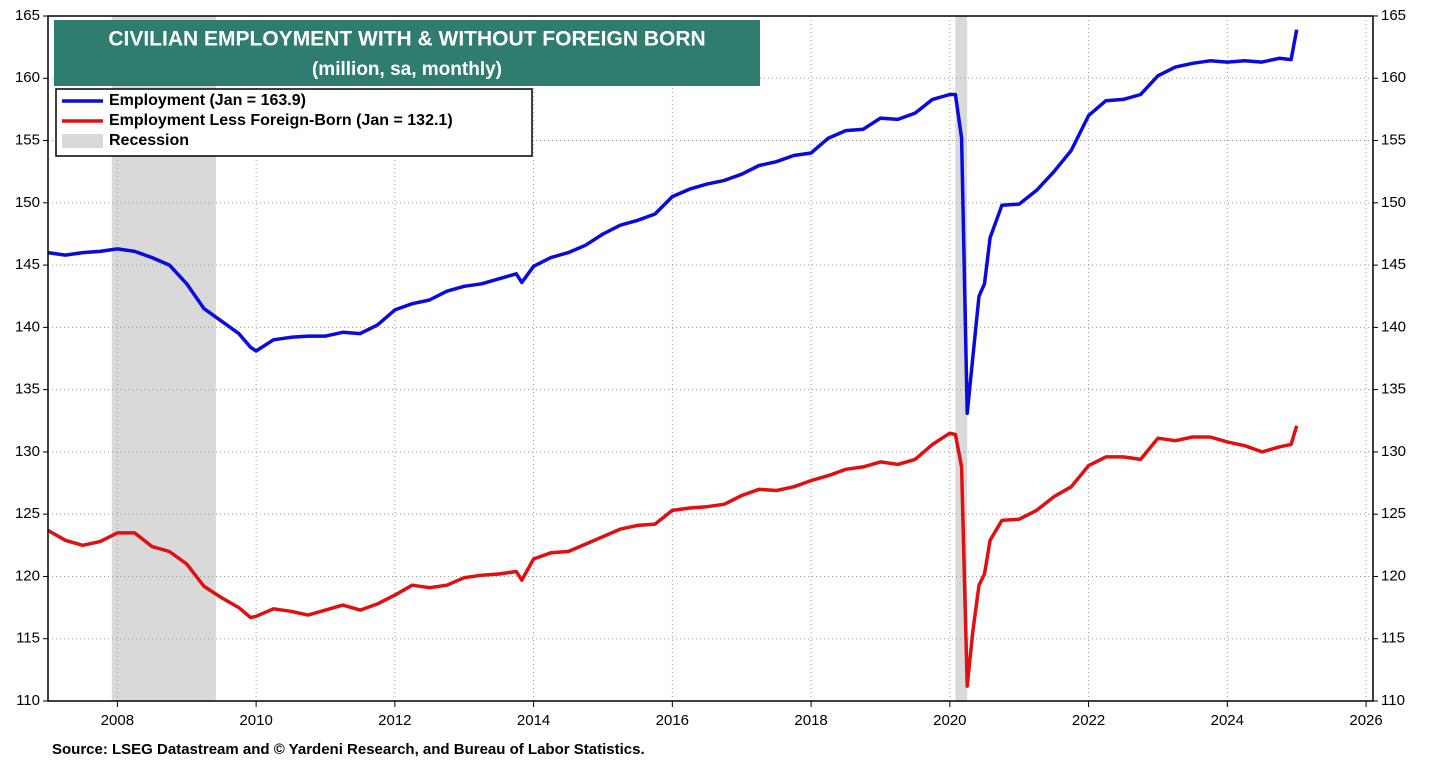 The height and width of the screenshot is (763, 1439). I want to click on y2-tick-label: 155, so click(1393, 140).